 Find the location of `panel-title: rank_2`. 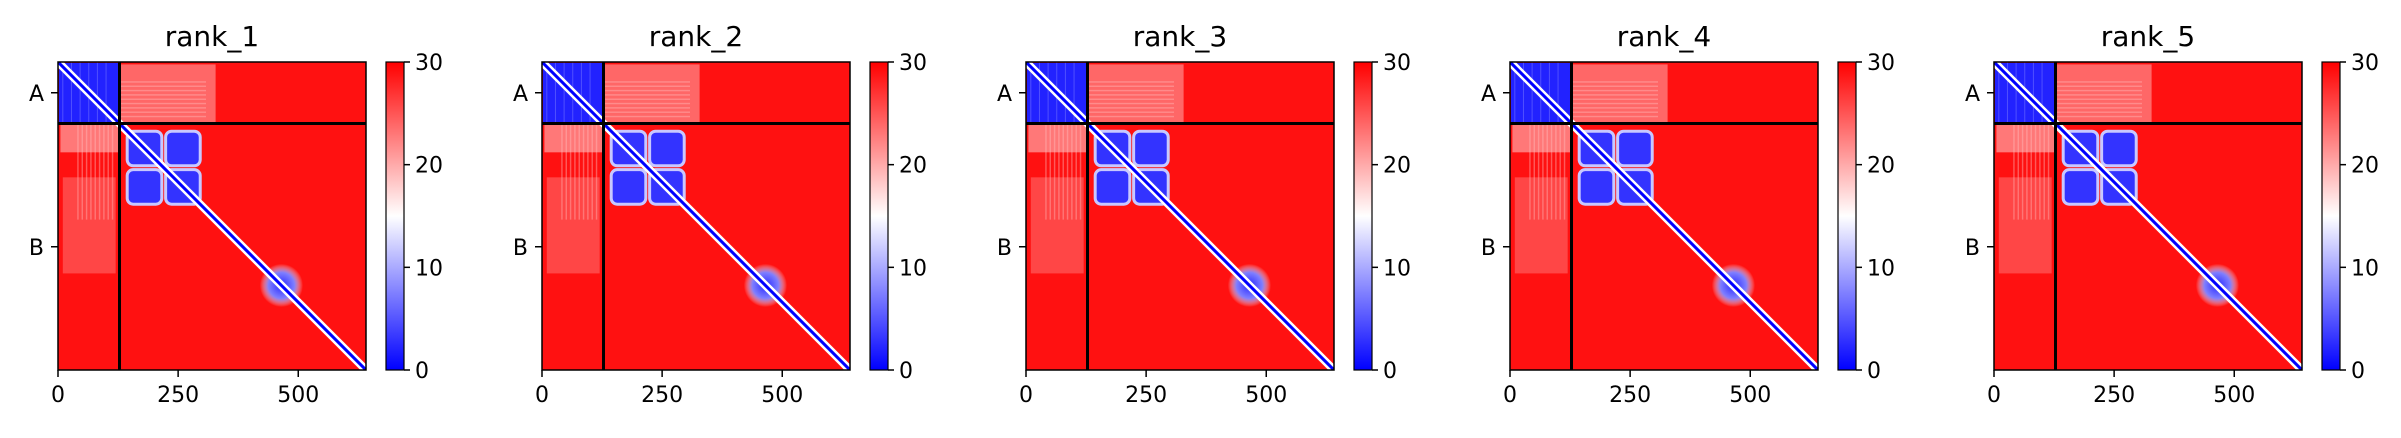

panel-title: rank_2 is located at coordinates (696, 36).